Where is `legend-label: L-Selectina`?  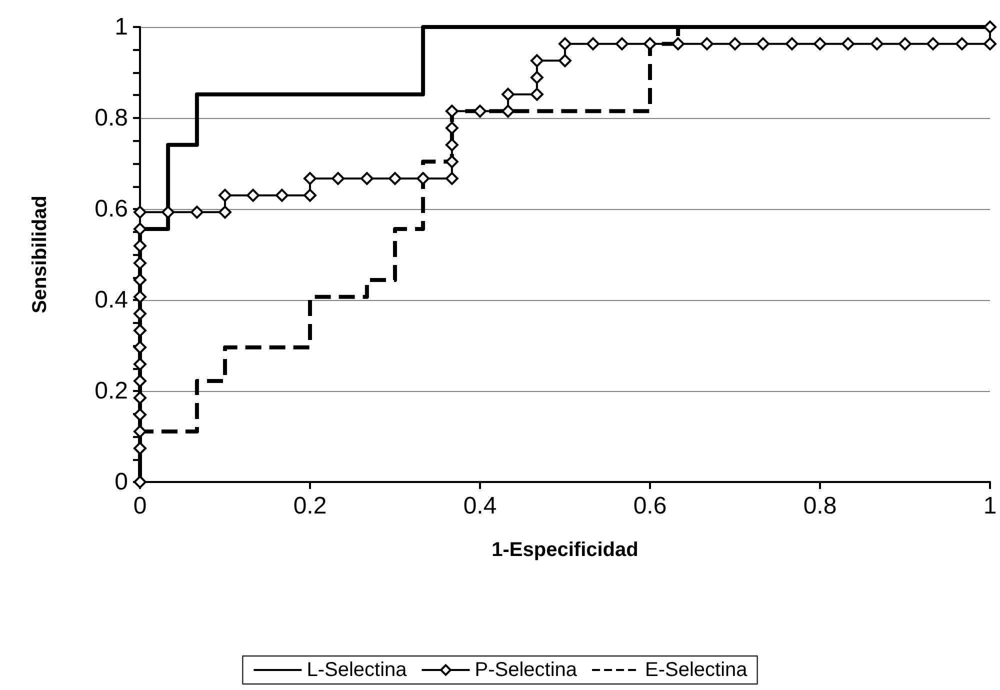 legend-label: L-Selectina is located at coordinates (357, 670).